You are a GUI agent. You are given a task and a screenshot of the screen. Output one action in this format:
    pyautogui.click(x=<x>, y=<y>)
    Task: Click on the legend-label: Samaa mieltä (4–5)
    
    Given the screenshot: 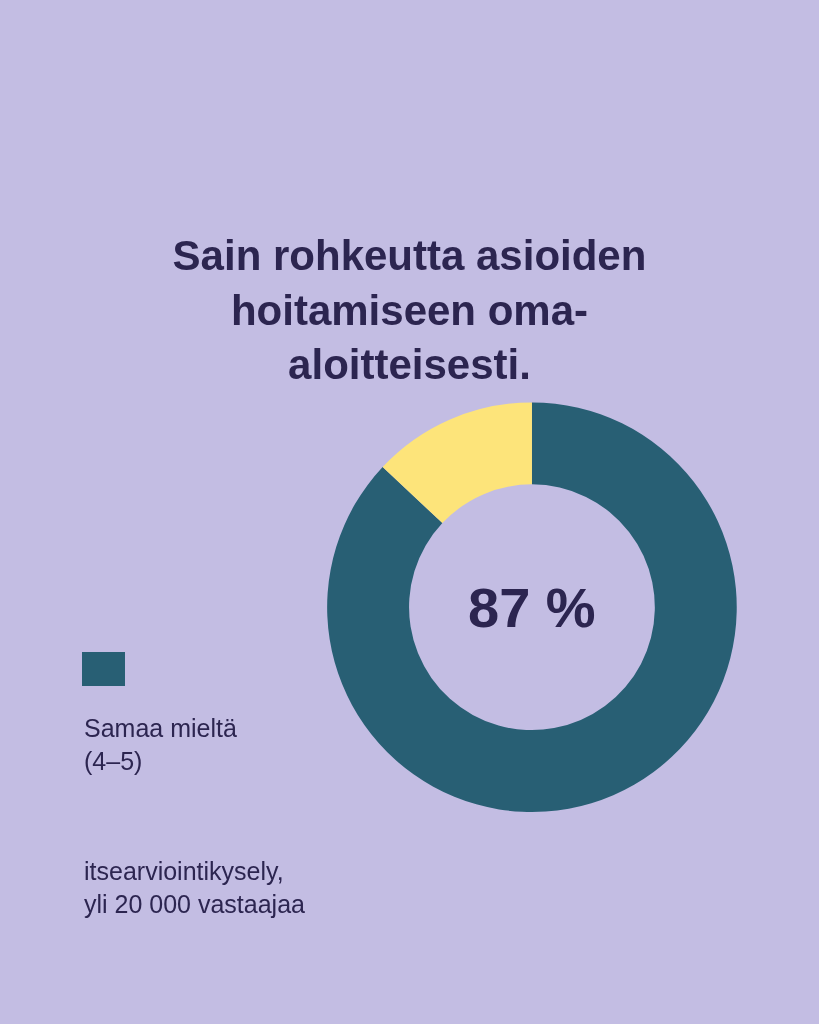 What is the action you would take?
    pyautogui.click(x=160, y=744)
    